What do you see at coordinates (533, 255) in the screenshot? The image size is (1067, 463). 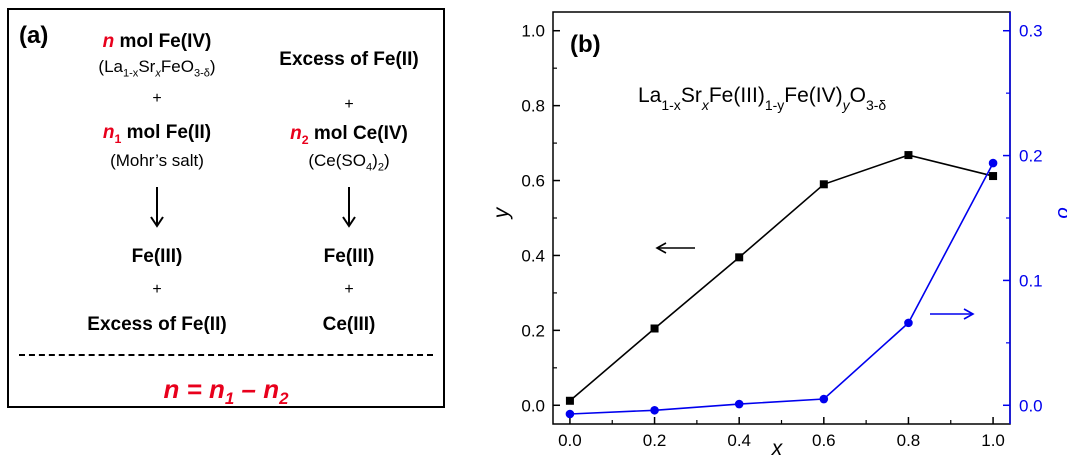 I see `y-left-tick-label: 0.4` at bounding box center [533, 255].